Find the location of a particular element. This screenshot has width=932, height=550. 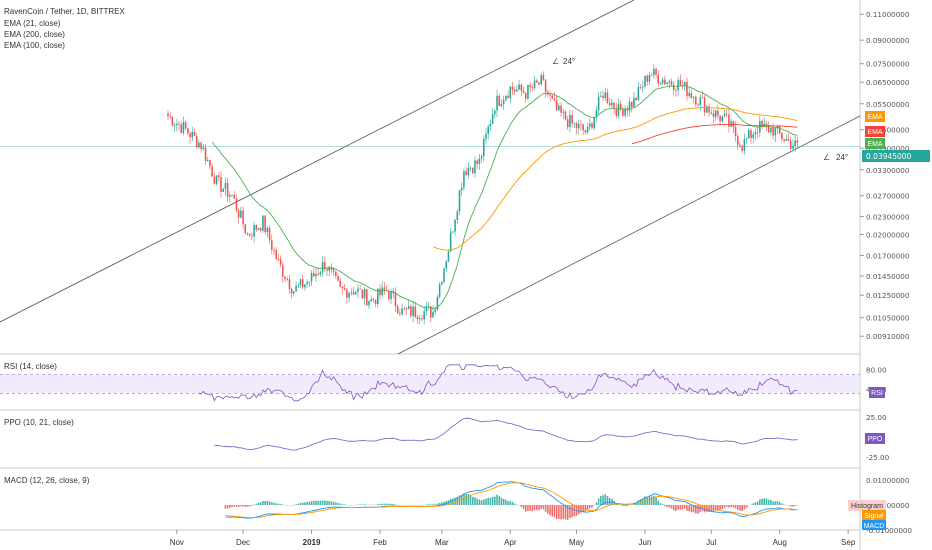

legend-ema200: EMA (200, close) is located at coordinates (34, 34).